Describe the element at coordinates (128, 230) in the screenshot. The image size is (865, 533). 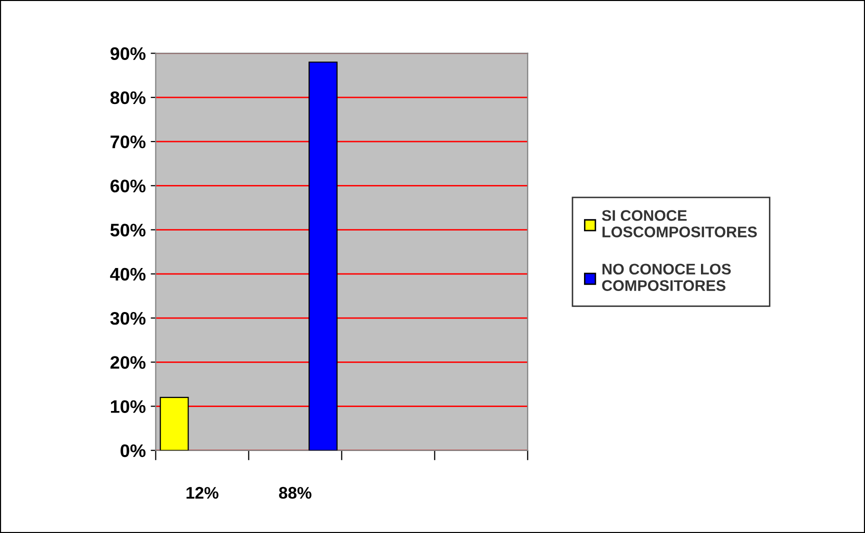
I see `y-tick-label: 50%` at that location.